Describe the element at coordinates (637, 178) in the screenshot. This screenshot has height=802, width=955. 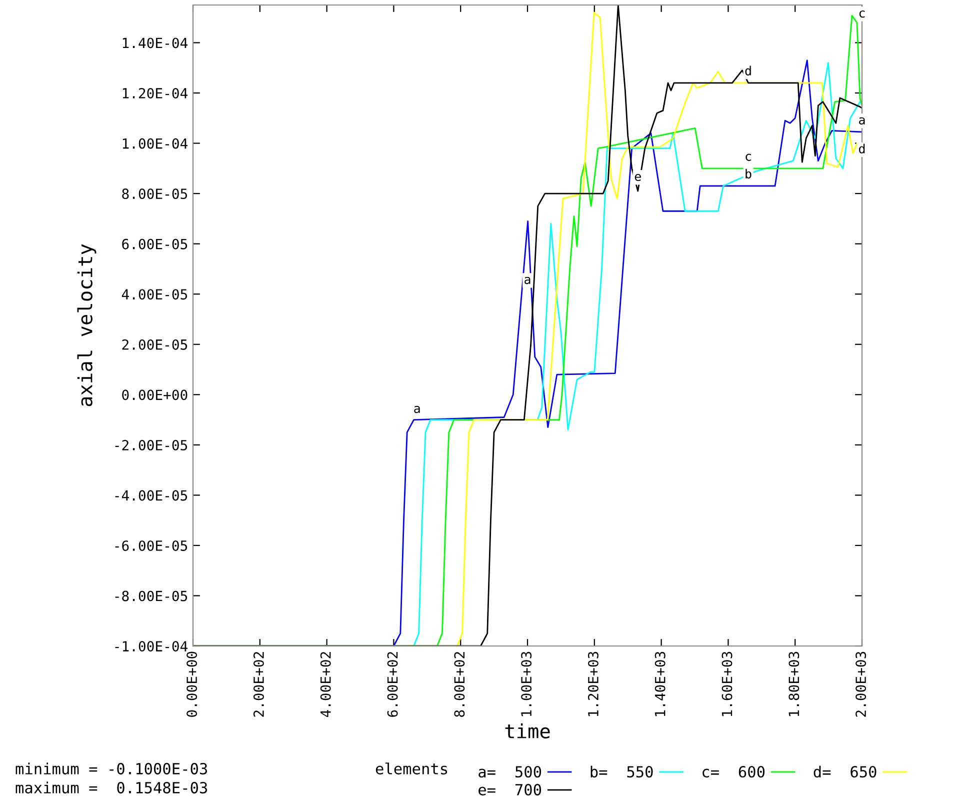
I see `annotation: e` at that location.